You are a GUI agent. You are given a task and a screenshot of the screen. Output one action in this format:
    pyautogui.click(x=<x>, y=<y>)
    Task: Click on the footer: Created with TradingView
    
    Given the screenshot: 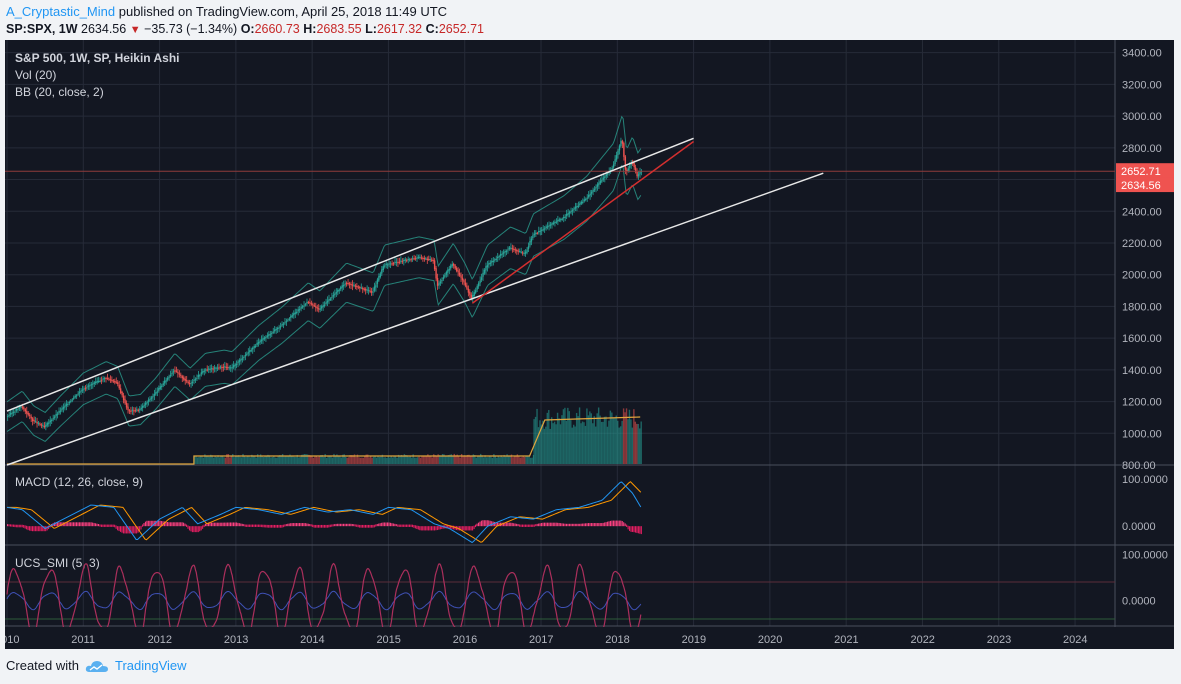 What is the action you would take?
    pyautogui.click(x=96, y=665)
    